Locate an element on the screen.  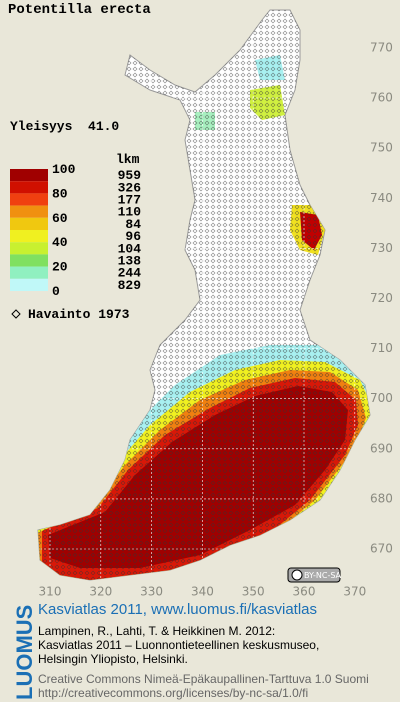
y-grid-label: 690 is located at coordinates (381, 448).